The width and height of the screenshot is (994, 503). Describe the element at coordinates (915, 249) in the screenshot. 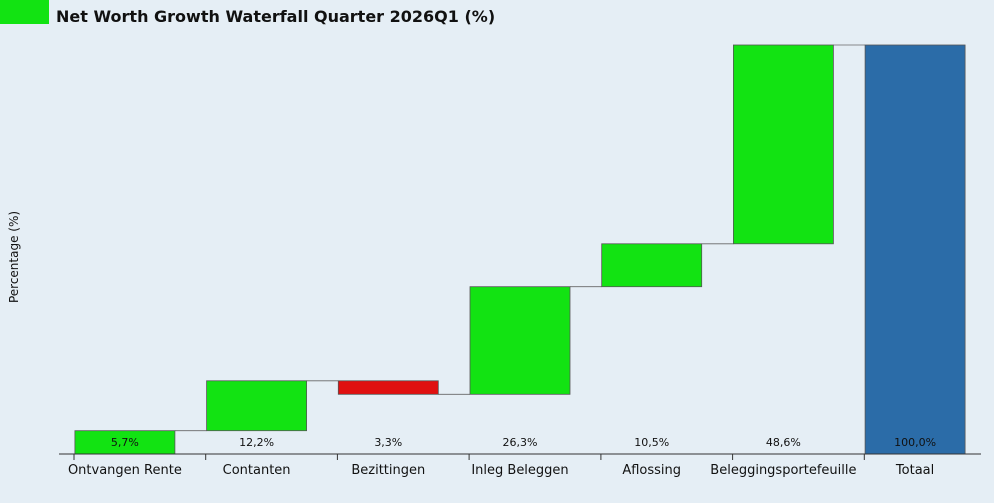

I see `bar-totaal` at that location.